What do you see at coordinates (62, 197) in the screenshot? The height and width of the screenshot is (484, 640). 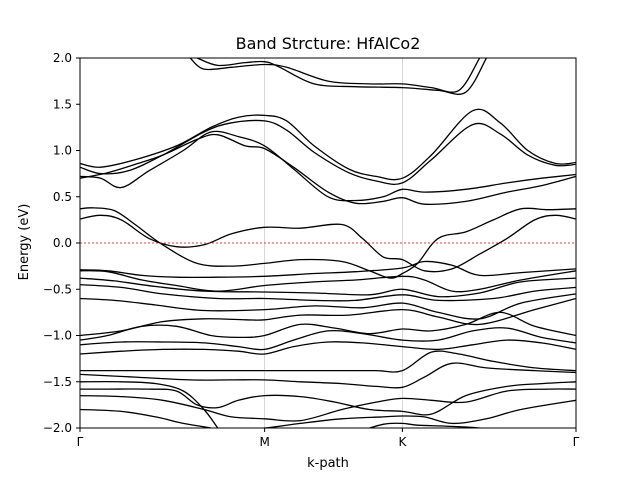 I see `y-tick-label: 0.5` at bounding box center [62, 197].